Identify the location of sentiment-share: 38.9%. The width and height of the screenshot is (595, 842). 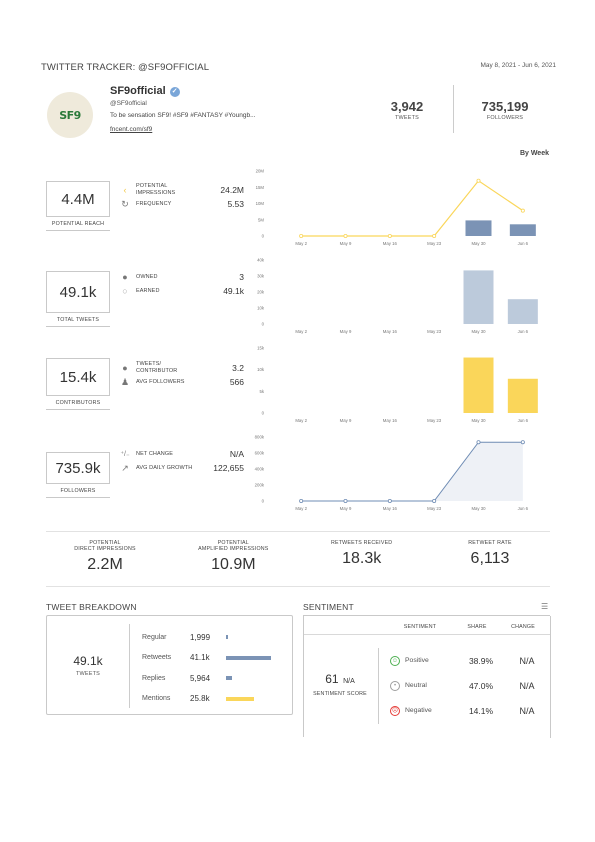
(481, 660).